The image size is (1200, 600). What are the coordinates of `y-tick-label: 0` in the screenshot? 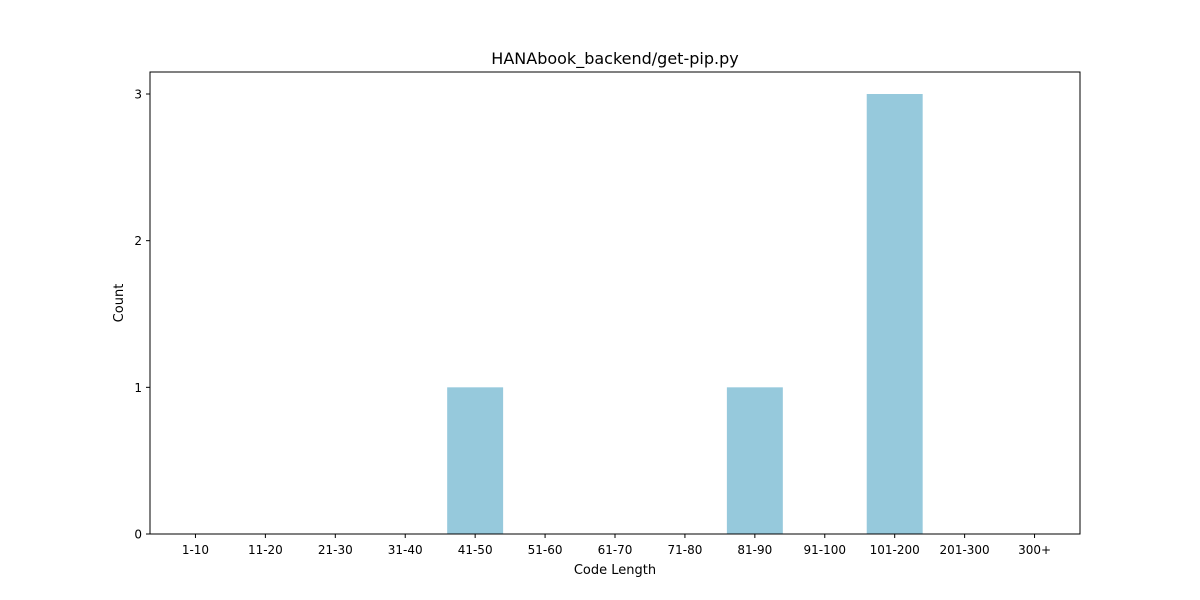 It's located at (138, 535).